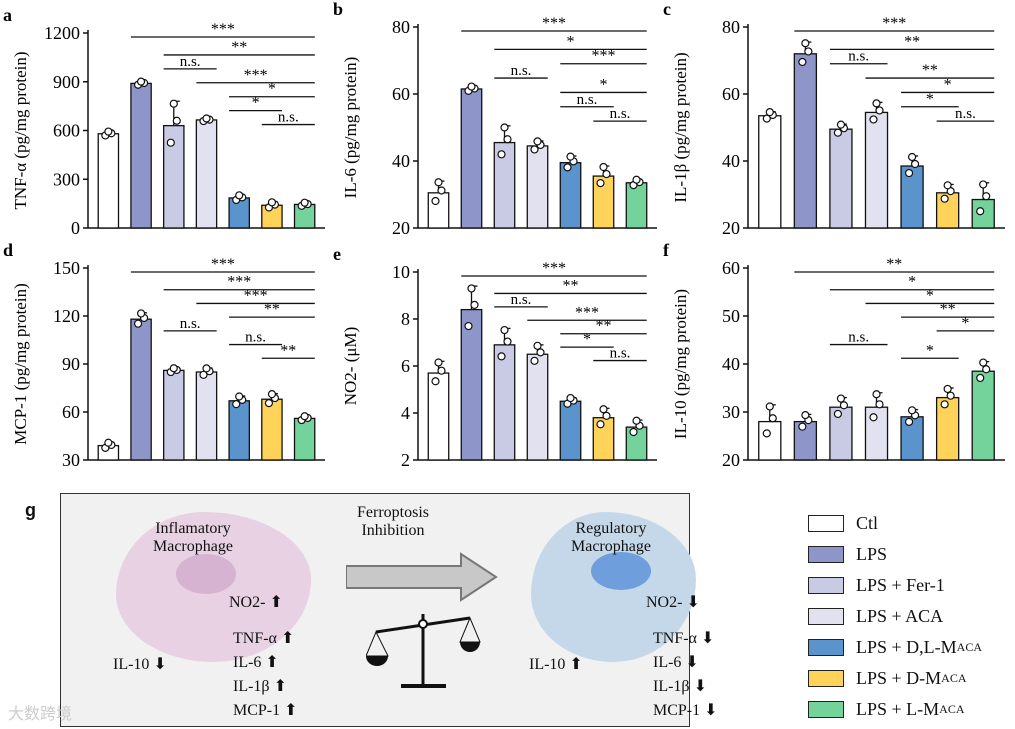  I want to click on right-marker-il1b: IL-1β ⬇, so click(680, 686).